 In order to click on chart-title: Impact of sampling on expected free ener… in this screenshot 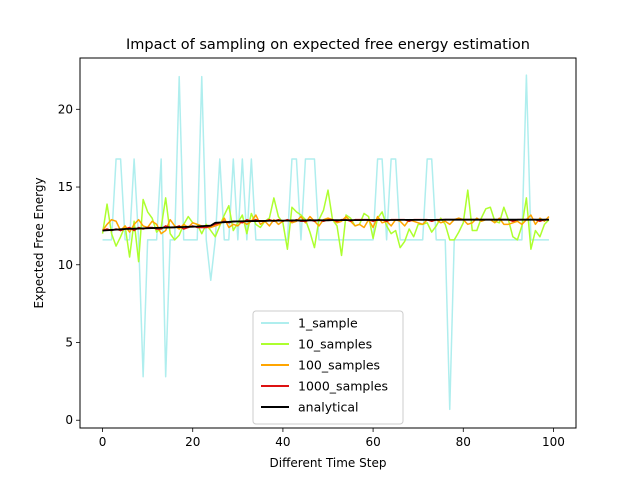, I will do `click(328, 45)`.